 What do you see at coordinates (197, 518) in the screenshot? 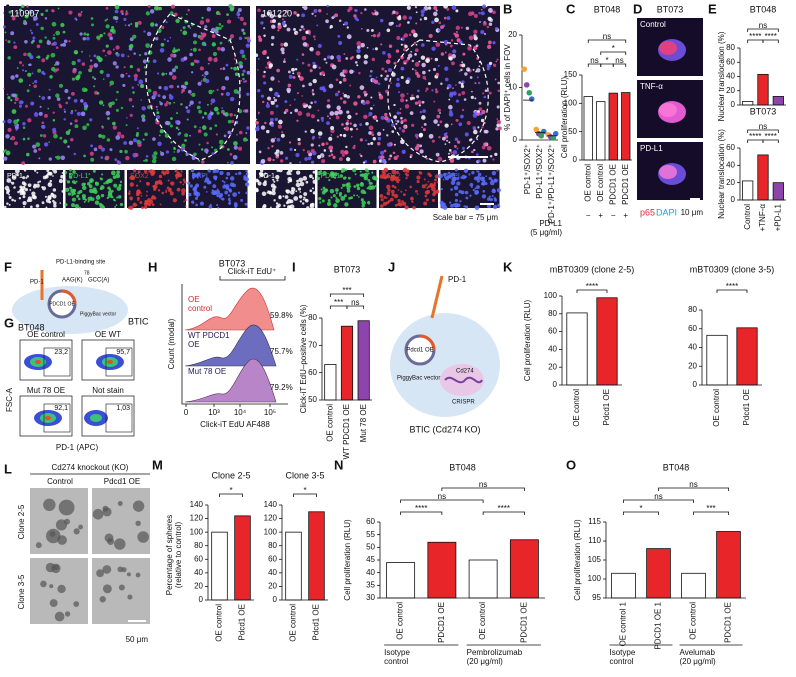
I see `tick-label: 120` at bounding box center [197, 518].